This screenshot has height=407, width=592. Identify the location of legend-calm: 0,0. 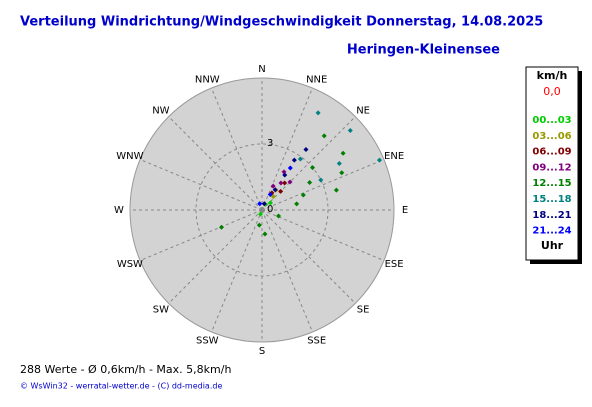
(552, 91).